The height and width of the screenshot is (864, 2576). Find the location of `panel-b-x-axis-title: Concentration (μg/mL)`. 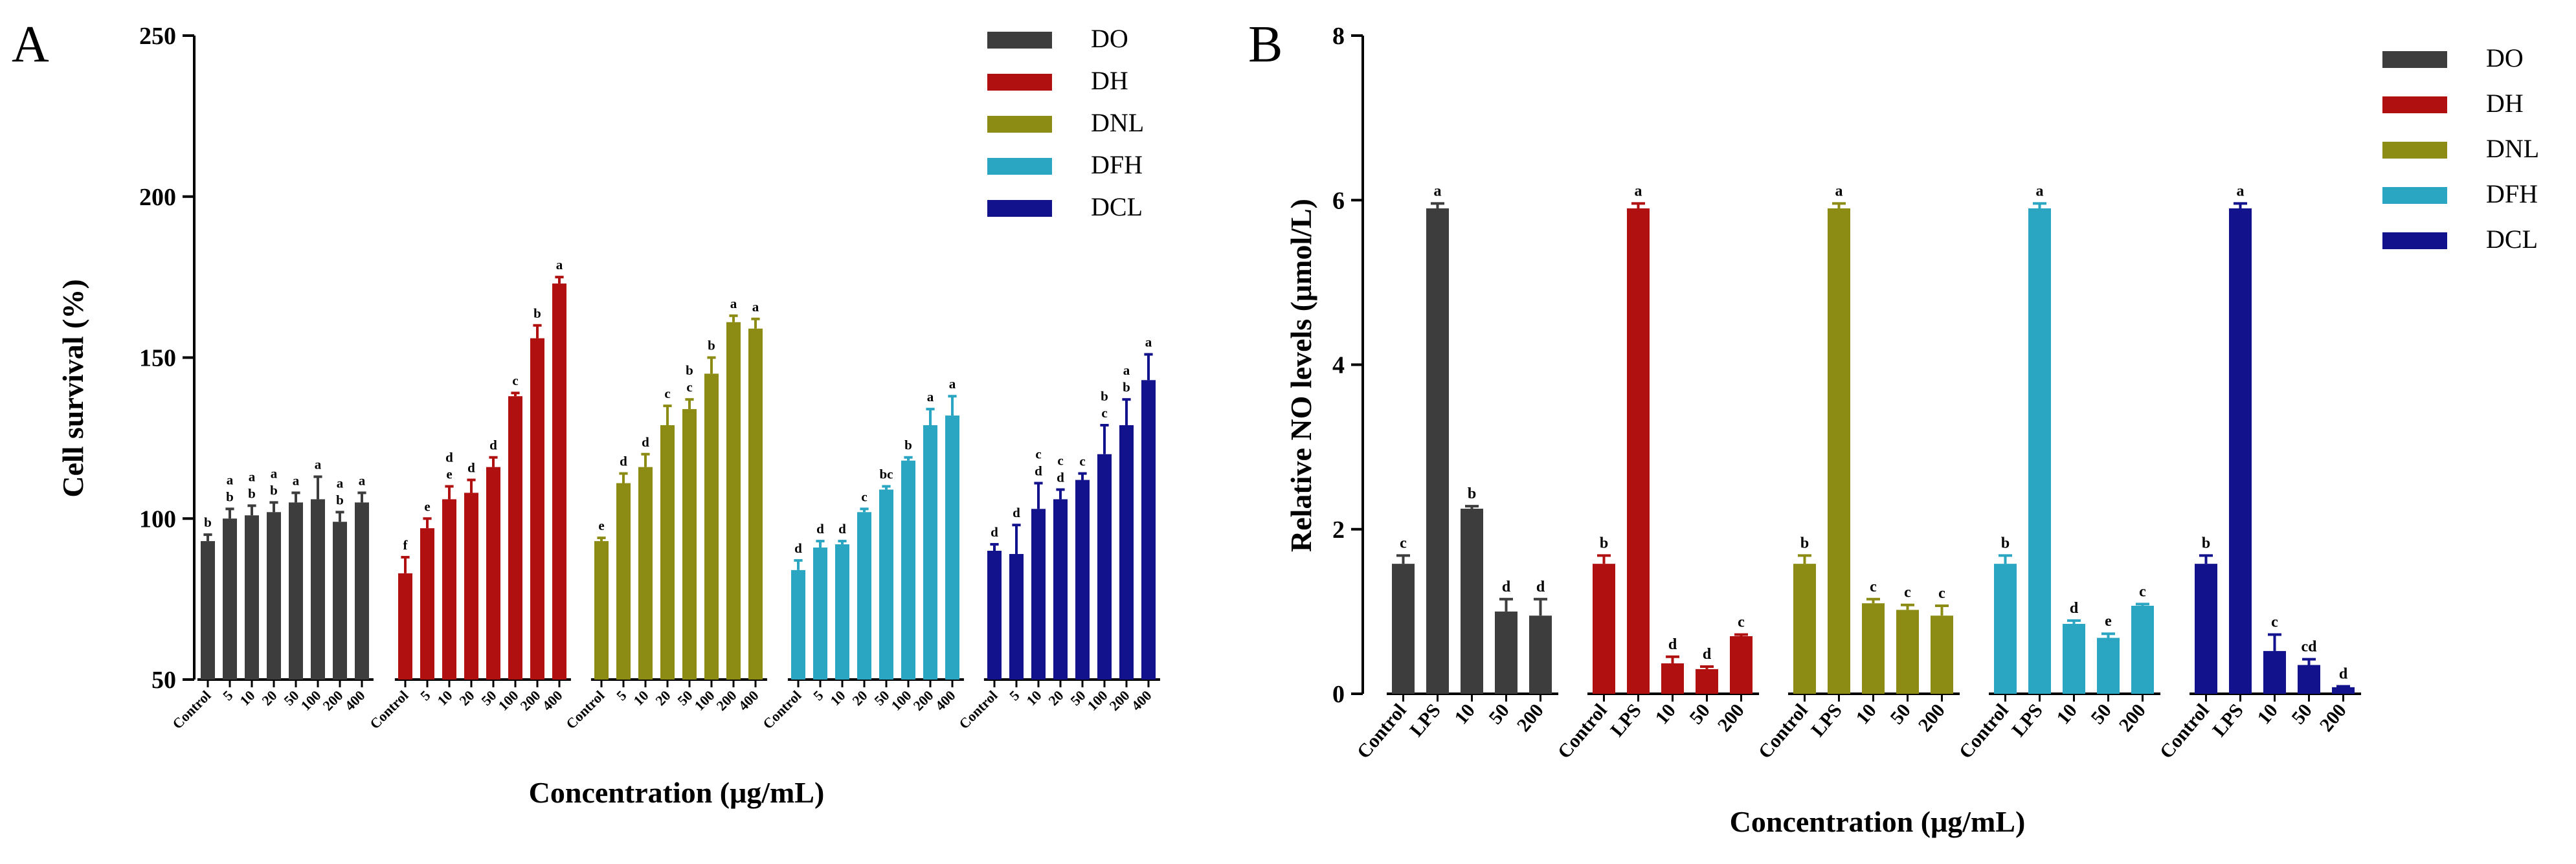

panel-b-x-axis-title: Concentration (μg/mL) is located at coordinates (1878, 821).